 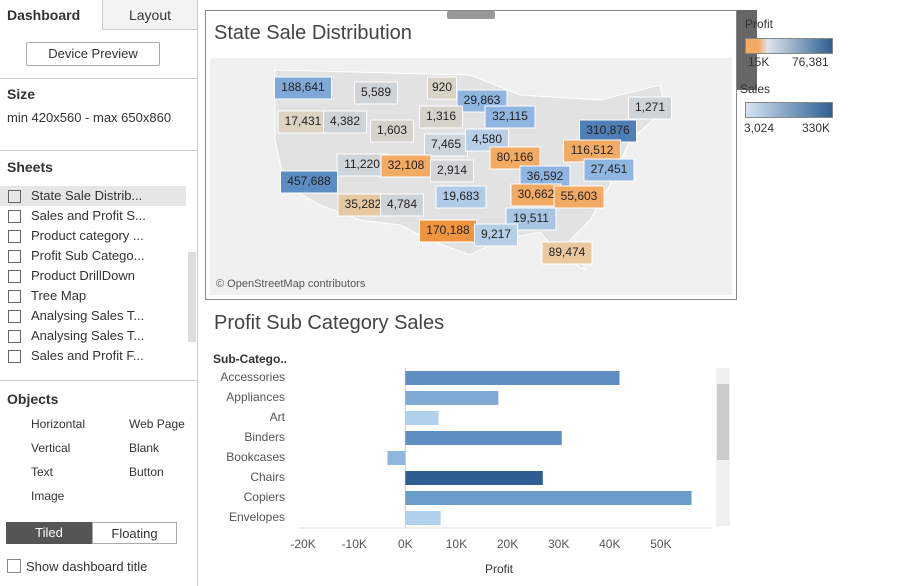 I want to click on button: Device Preview, so click(x=93, y=54).